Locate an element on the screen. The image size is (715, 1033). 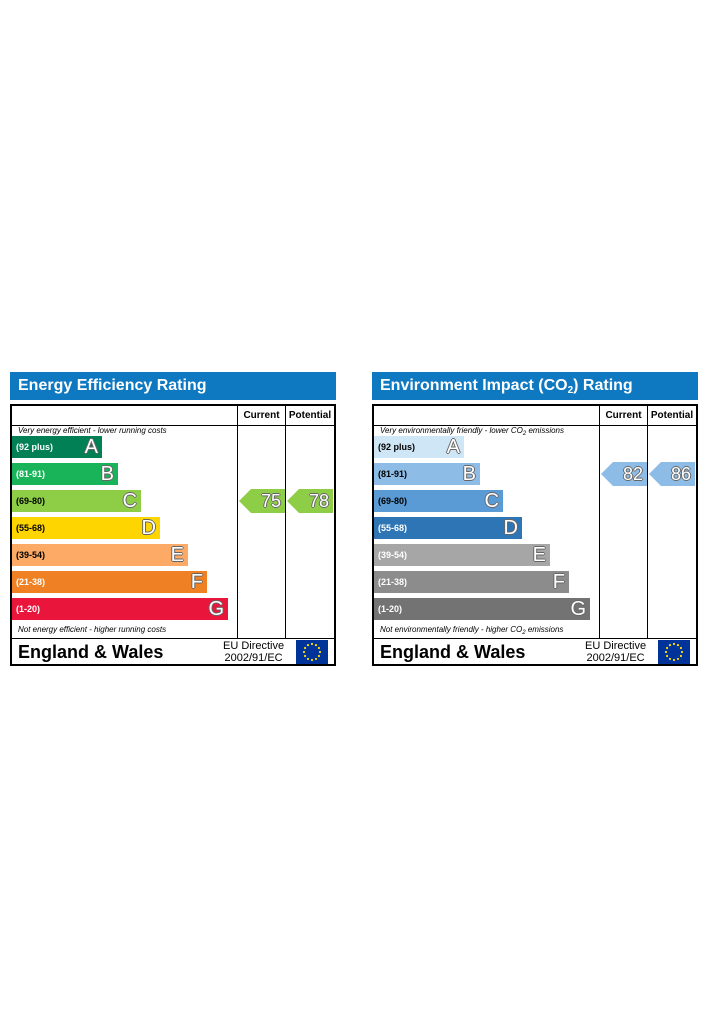
chart-title: Environment Impact (CO2) Rating is located at coordinates (535, 386).